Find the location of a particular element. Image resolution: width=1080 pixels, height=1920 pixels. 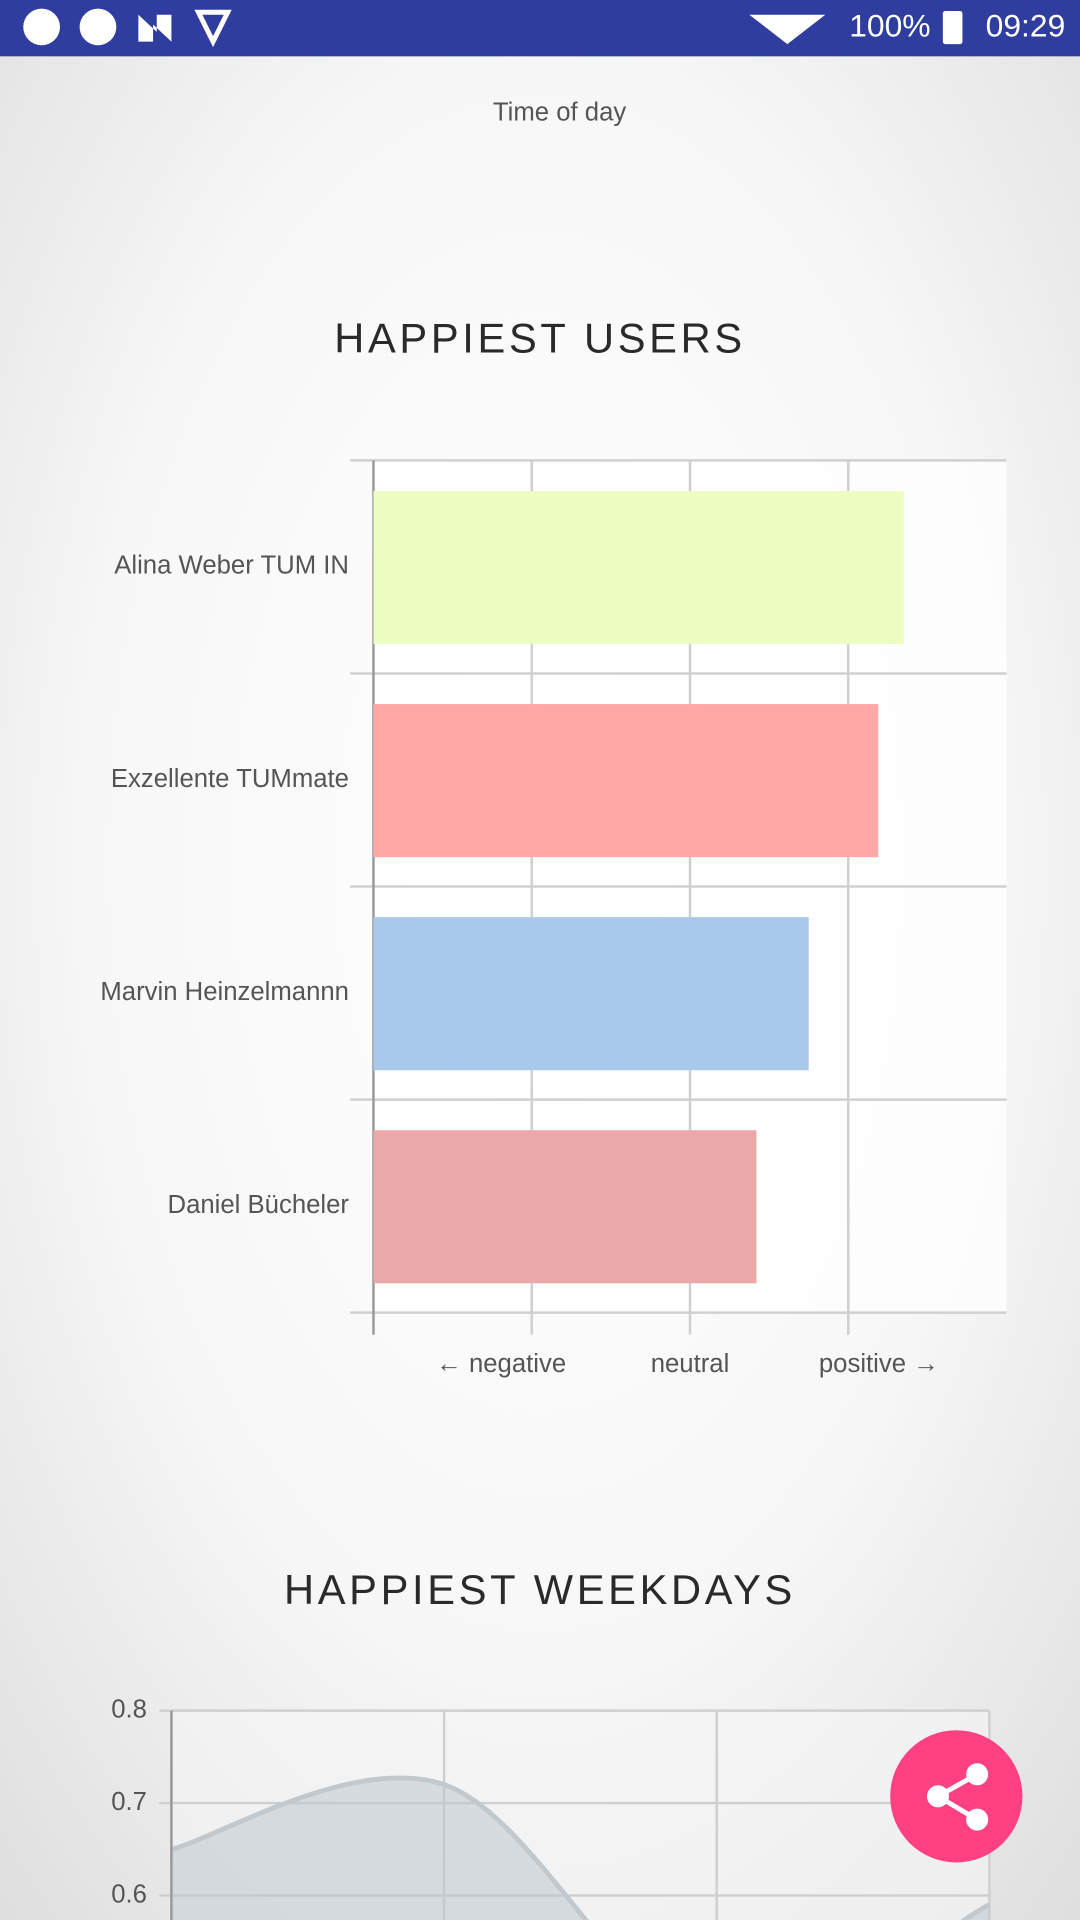

status-bar is located at coordinates (540, 28).